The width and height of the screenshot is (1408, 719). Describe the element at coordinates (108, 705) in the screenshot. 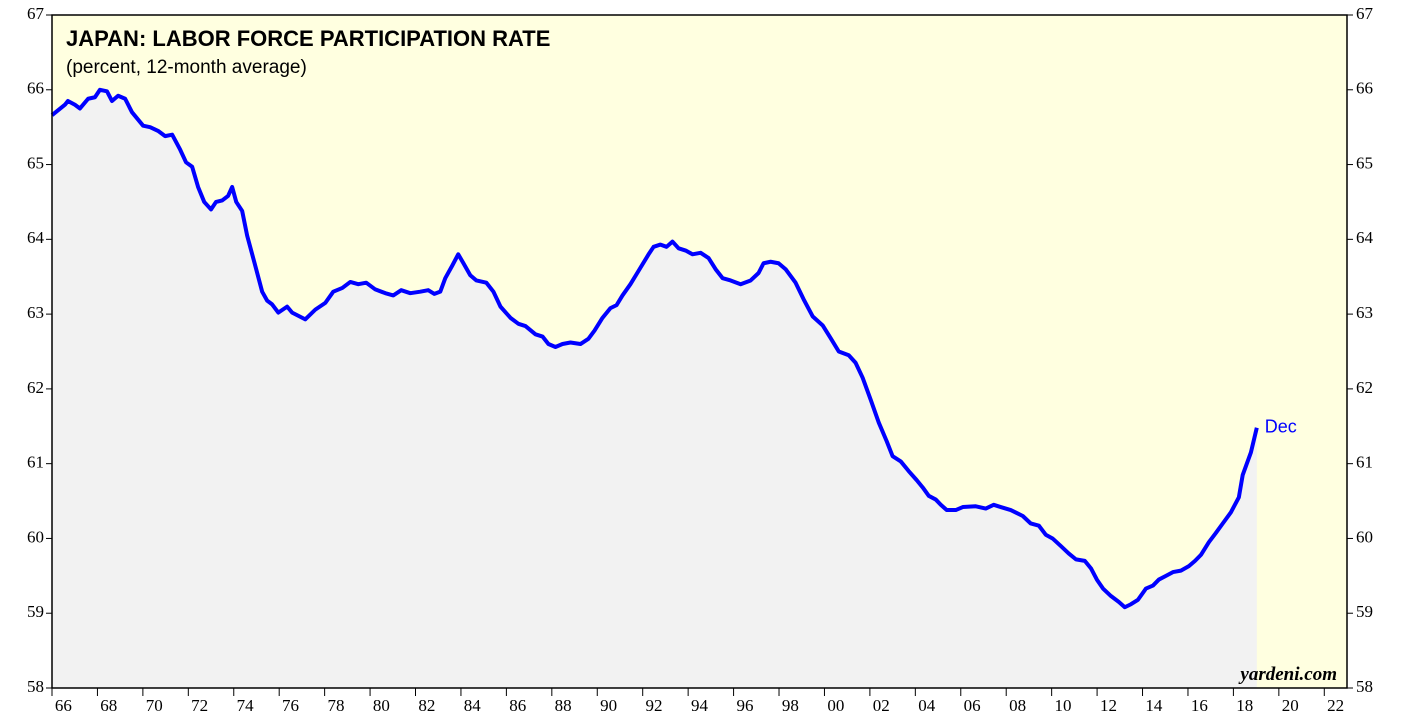

I see `x-tick-label: 68` at that location.